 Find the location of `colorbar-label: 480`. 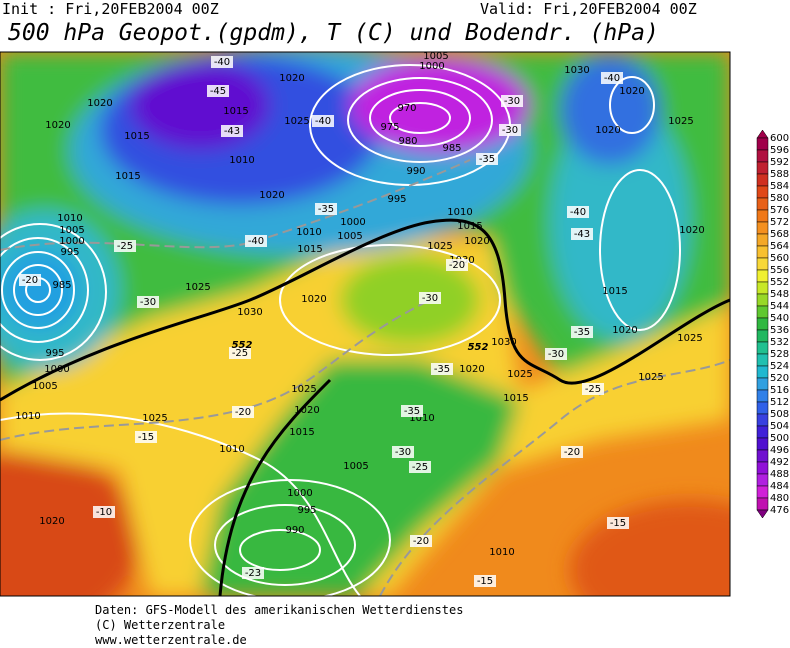

colorbar-label: 480 is located at coordinates (779, 498).